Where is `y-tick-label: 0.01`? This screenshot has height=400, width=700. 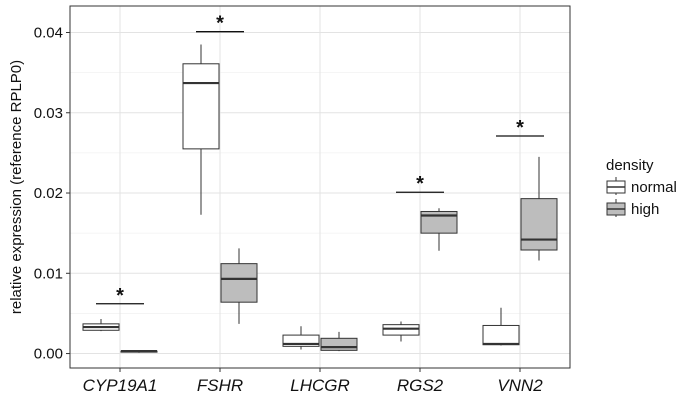 y-tick-label: 0.01 is located at coordinates (48, 273).